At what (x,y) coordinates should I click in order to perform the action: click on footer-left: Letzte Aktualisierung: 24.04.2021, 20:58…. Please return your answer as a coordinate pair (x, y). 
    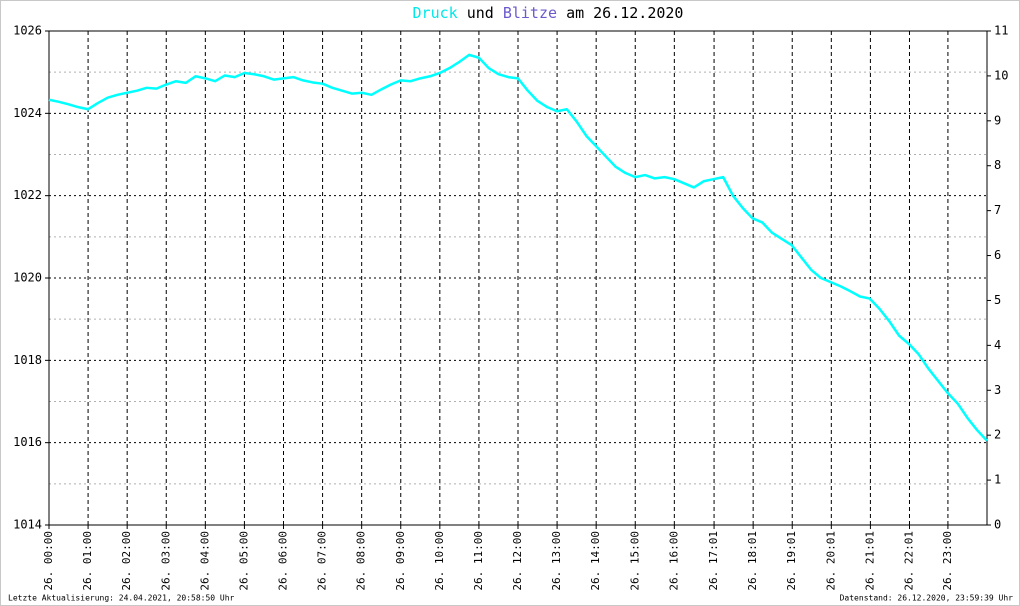
    Looking at the image, I should click on (121, 598).